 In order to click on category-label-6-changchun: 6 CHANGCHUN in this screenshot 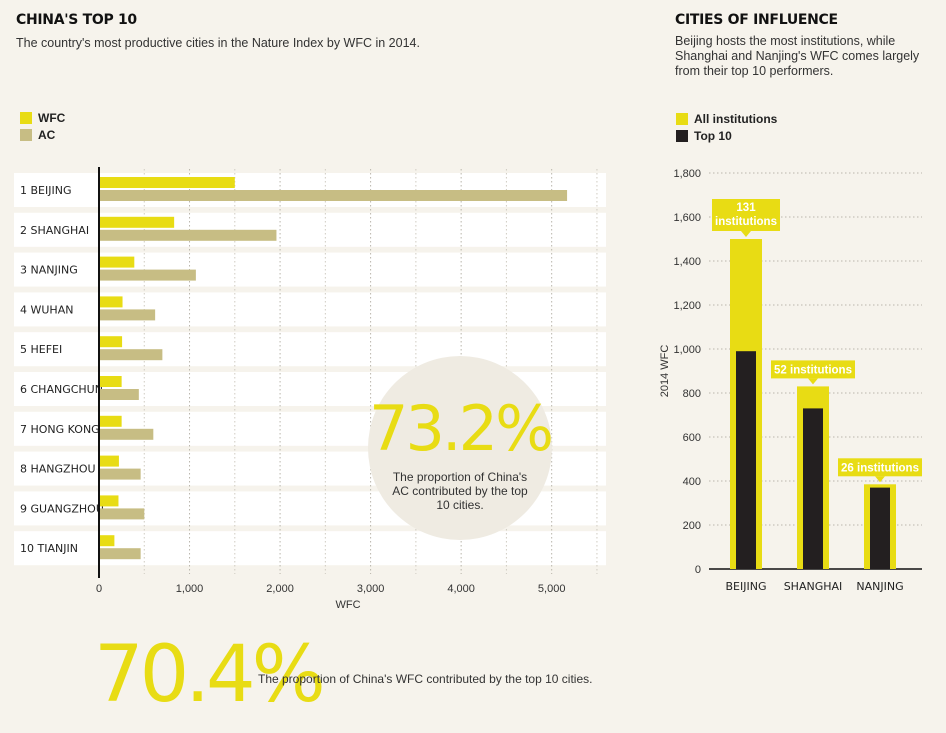, I will do `click(61, 389)`.